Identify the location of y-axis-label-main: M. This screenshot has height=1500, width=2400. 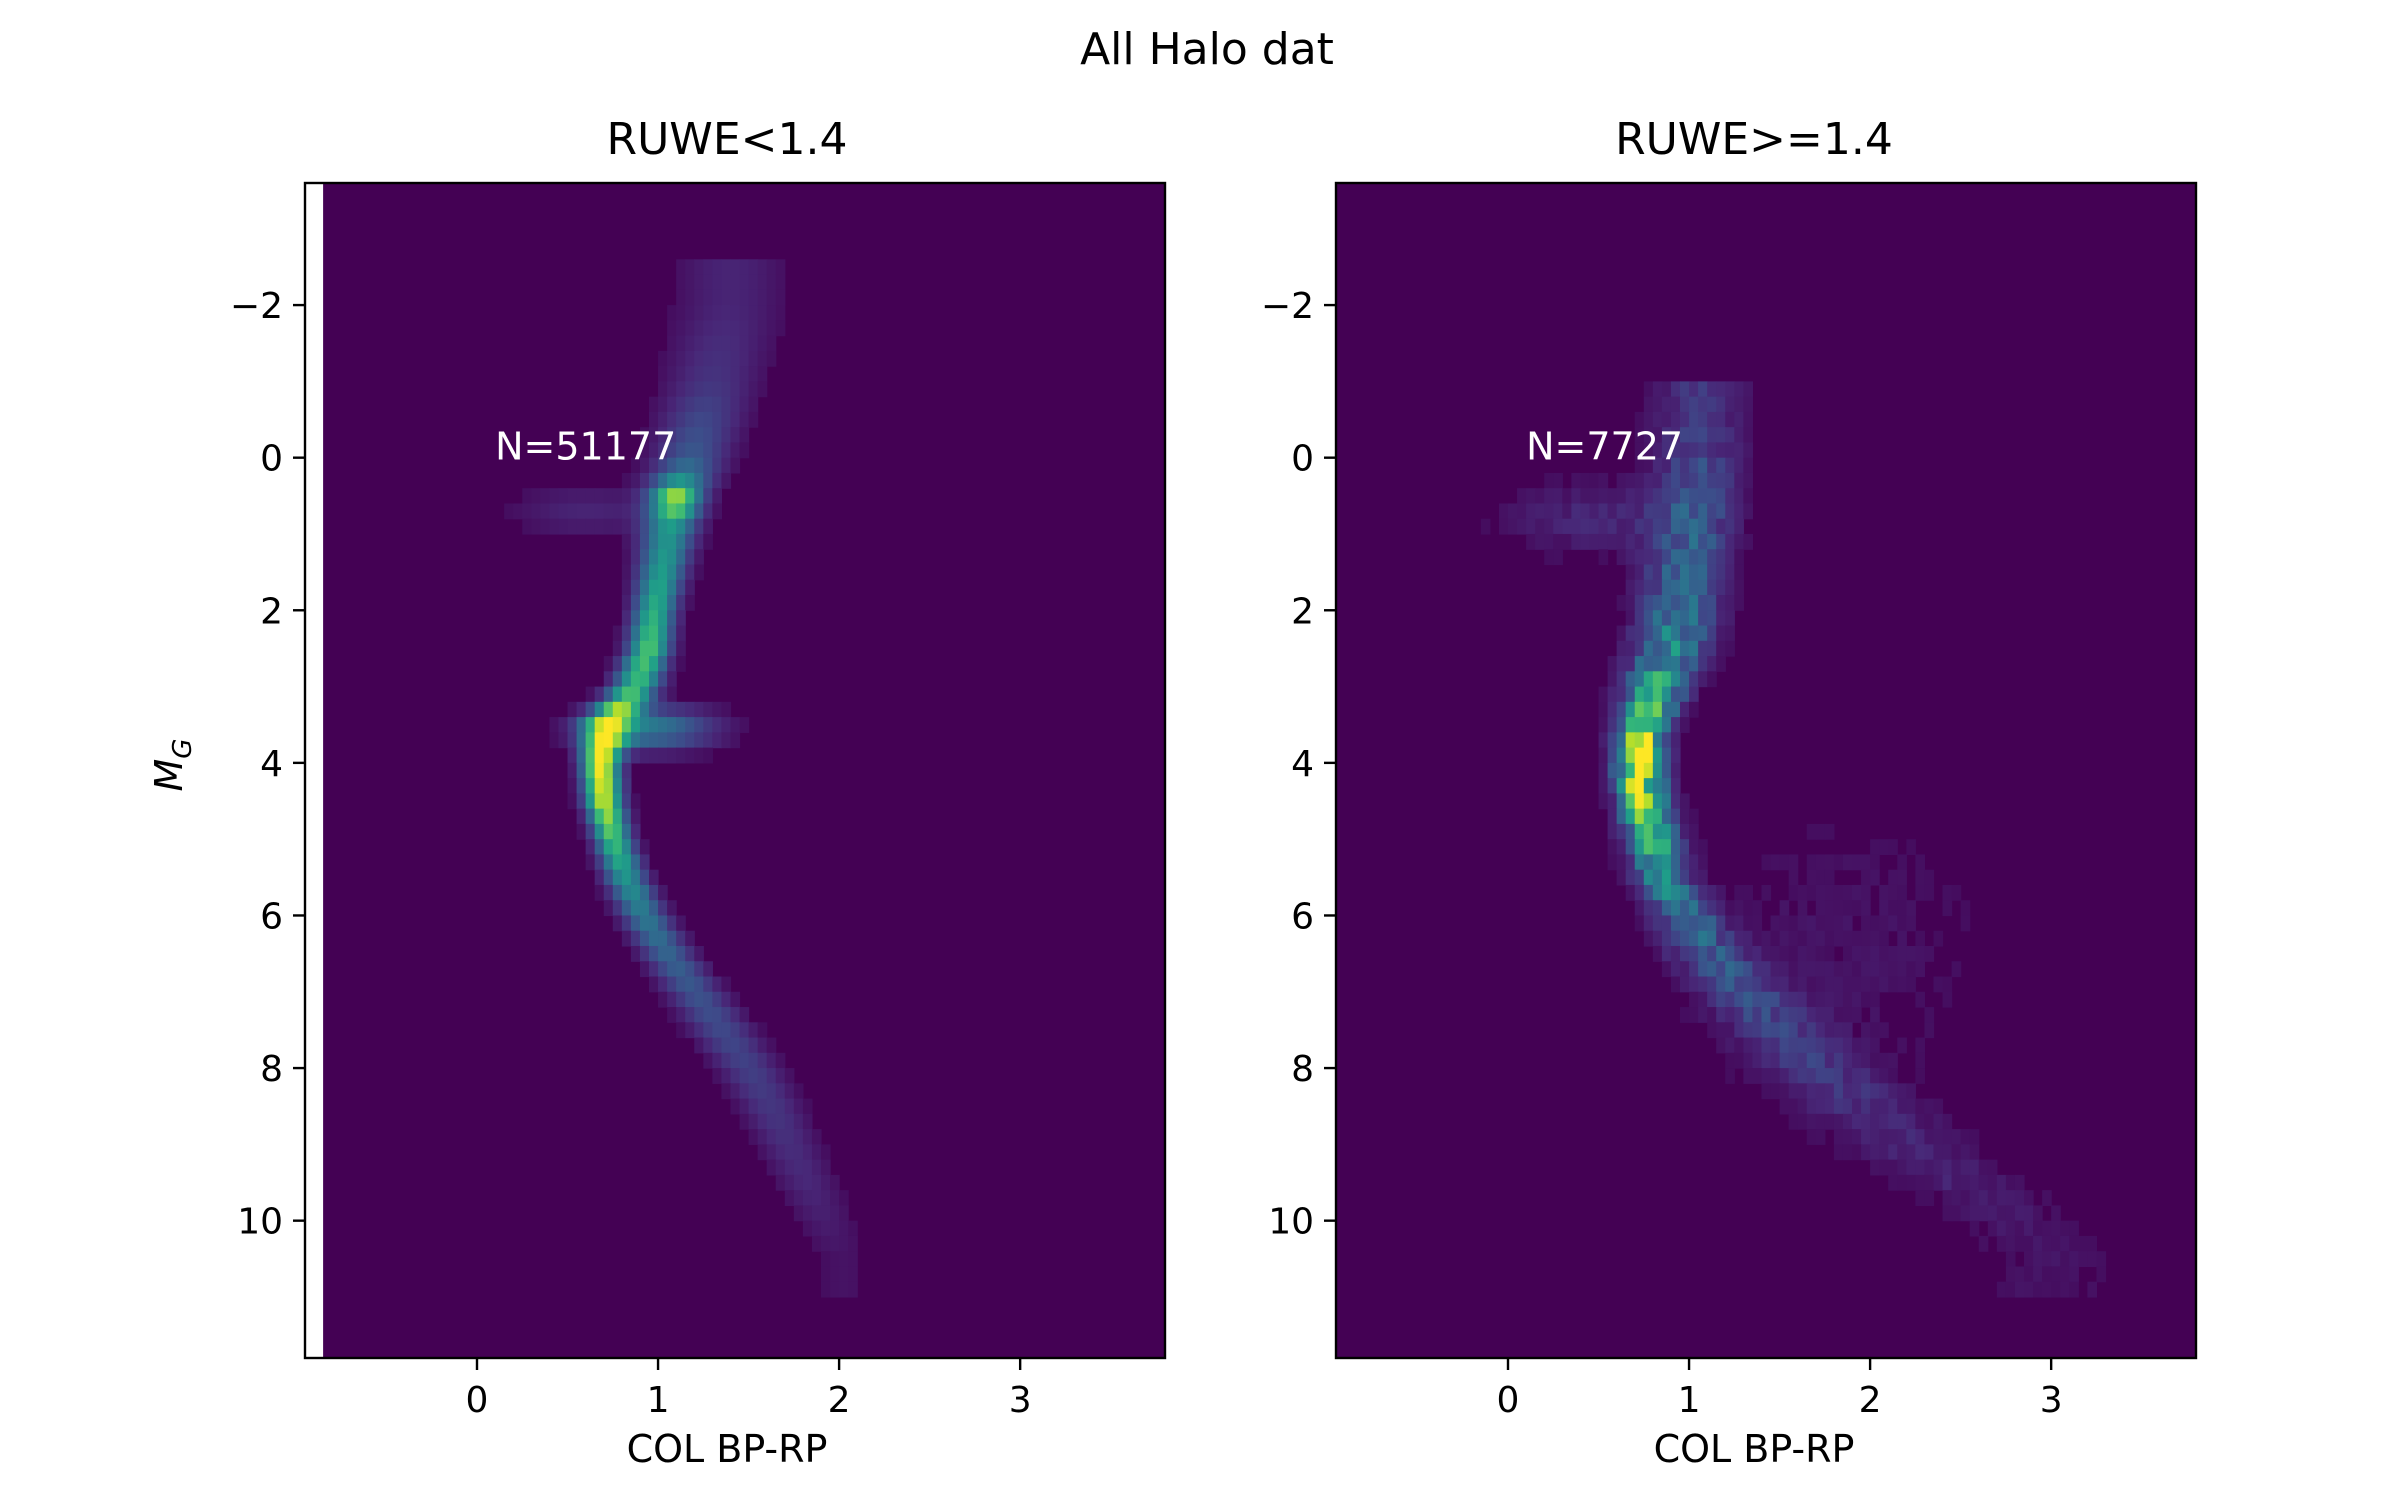
(169, 775).